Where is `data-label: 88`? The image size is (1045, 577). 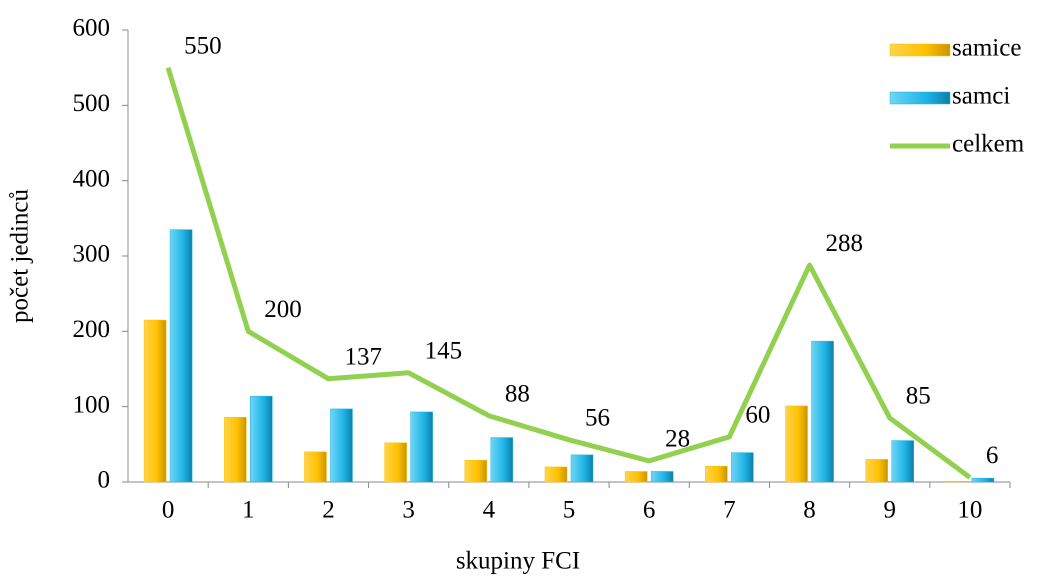 data-label: 88 is located at coordinates (517, 393).